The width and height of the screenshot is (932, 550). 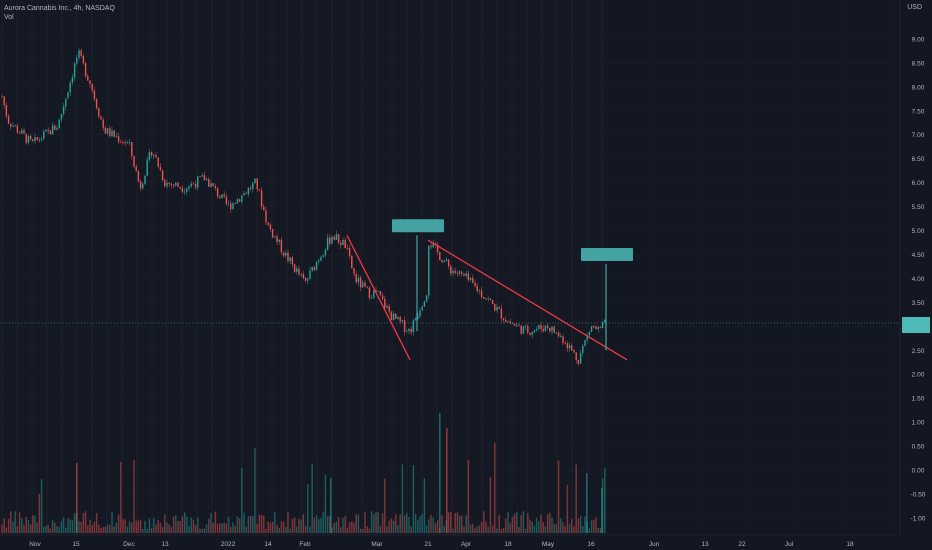 I want to click on price-tick-label: 9.00, so click(x=918, y=39).